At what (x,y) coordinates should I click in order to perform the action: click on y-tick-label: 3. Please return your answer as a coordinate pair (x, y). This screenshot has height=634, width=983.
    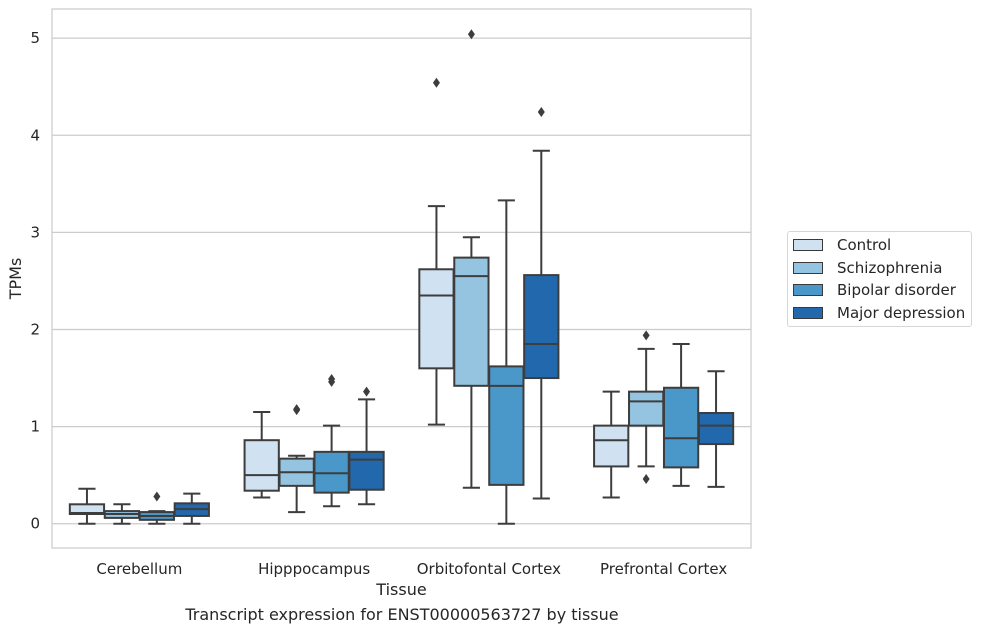
    Looking at the image, I should click on (35, 232).